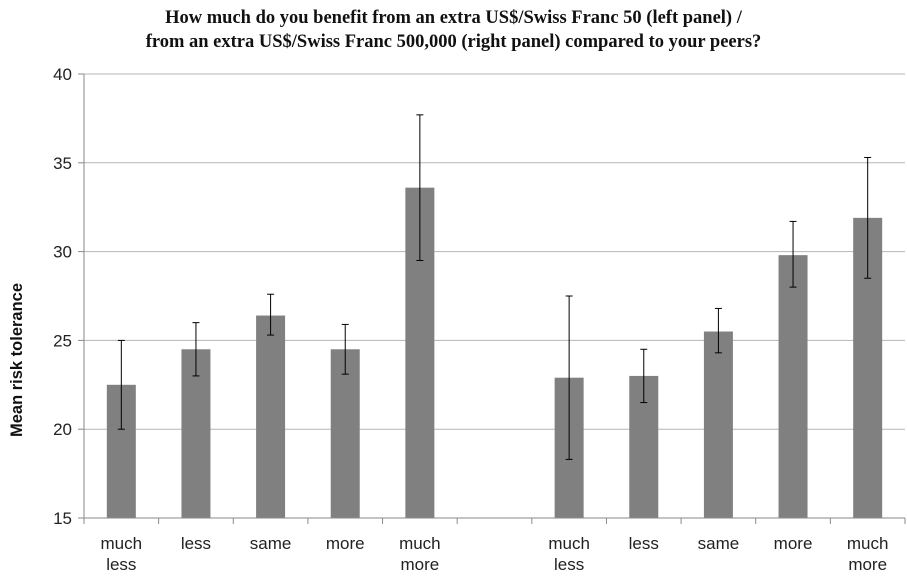 This screenshot has height=577, width=907. What do you see at coordinates (17, 360) in the screenshot?
I see `y-axis-label: Mean risk tolerance` at bounding box center [17, 360].